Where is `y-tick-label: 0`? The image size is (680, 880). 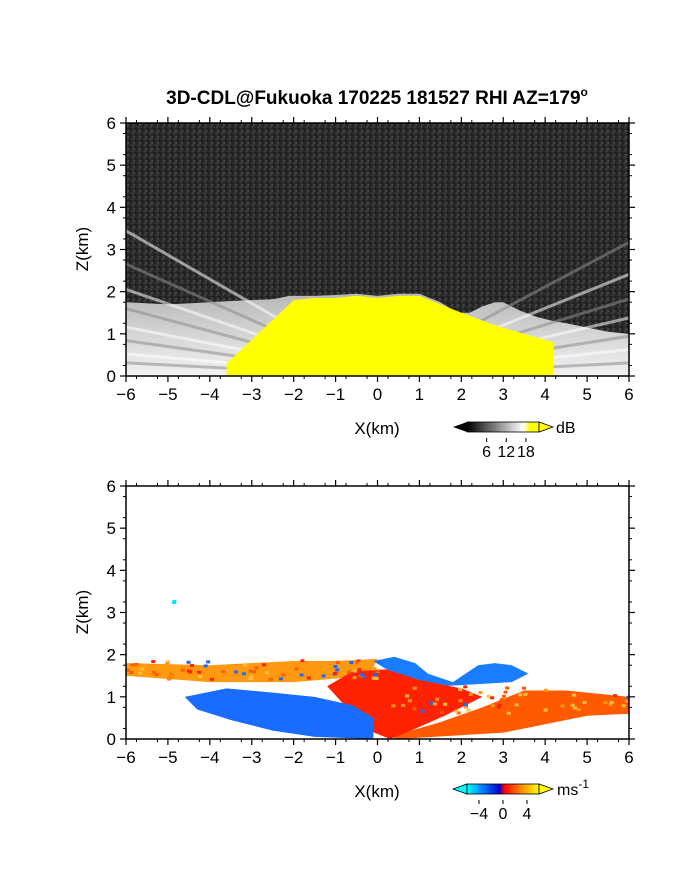 y-tick-label: 0 is located at coordinates (111, 376).